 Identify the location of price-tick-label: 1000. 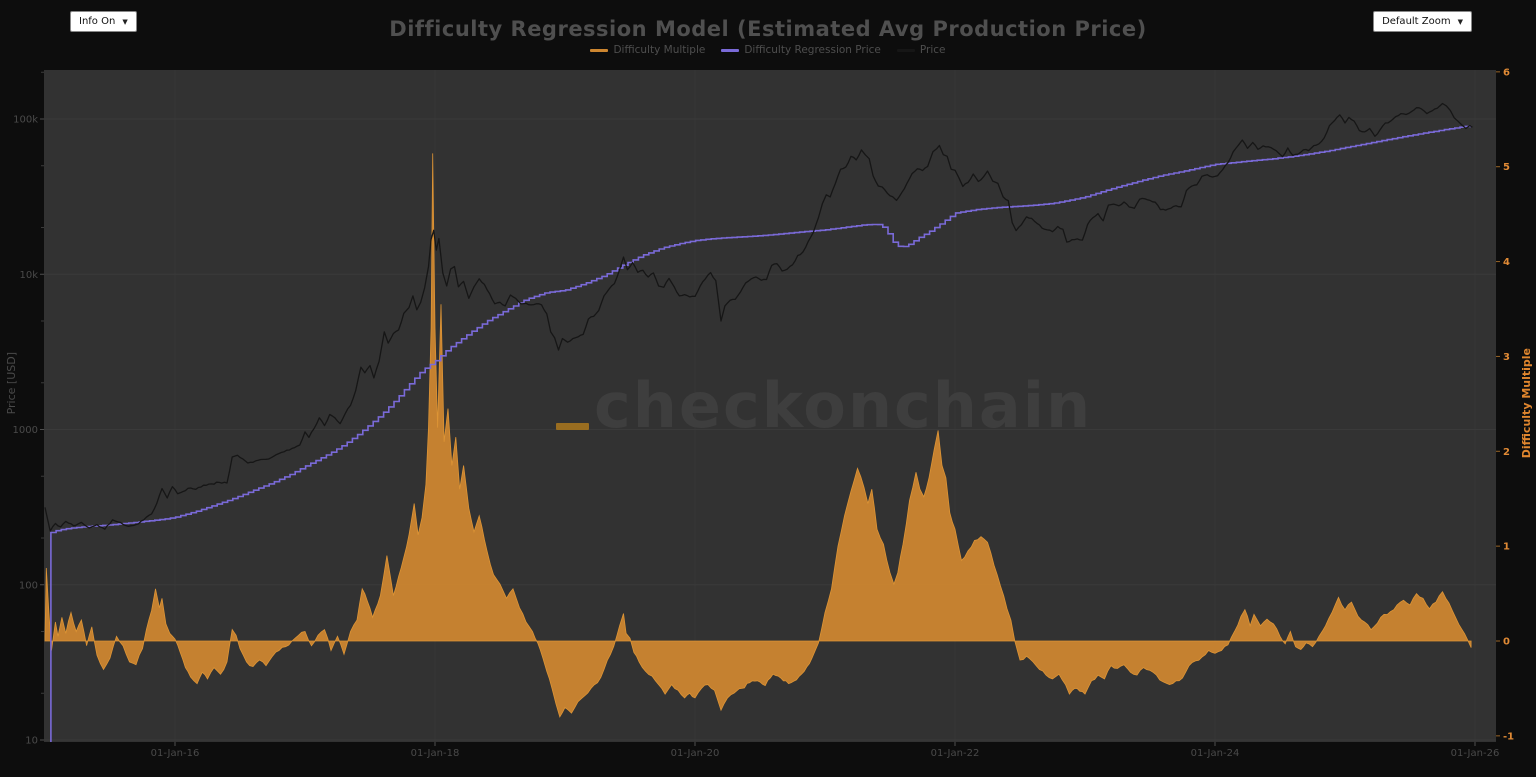
(25, 430).